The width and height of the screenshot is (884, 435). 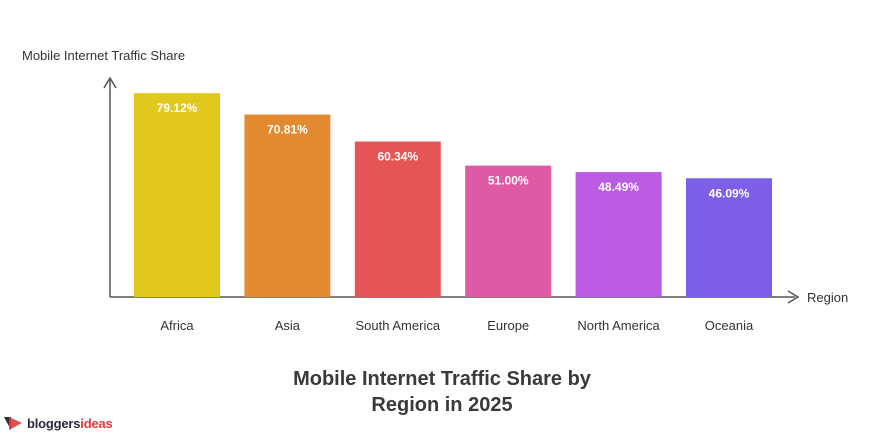 What do you see at coordinates (618, 187) in the screenshot?
I see `value-label-north-america: 48.49%` at bounding box center [618, 187].